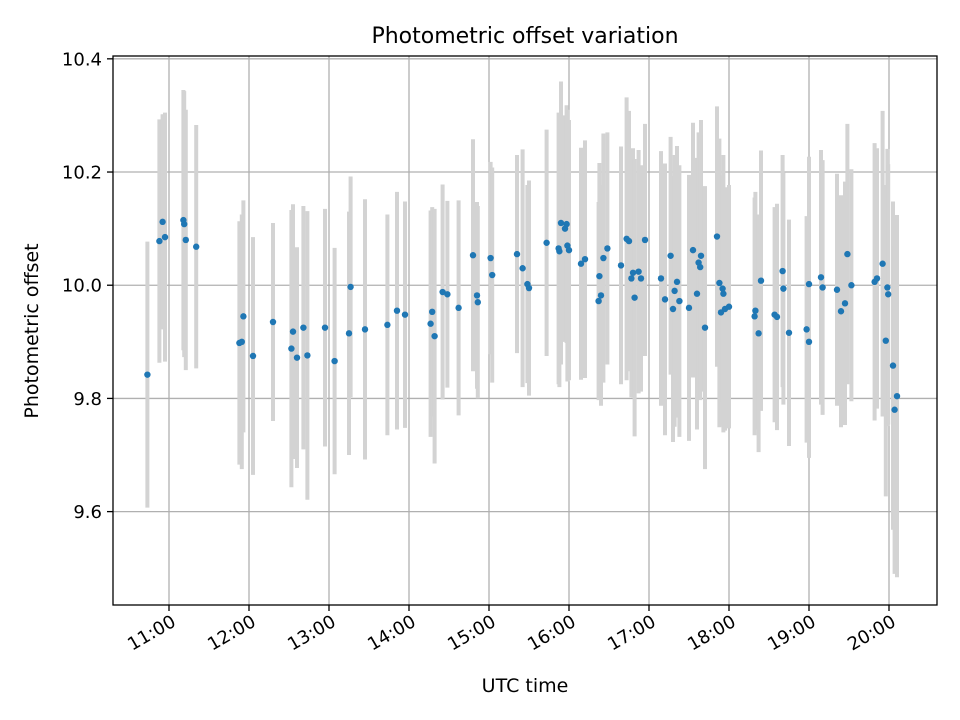  What do you see at coordinates (82, 286) in the screenshot?
I see `y-tick-label: 10.0` at bounding box center [82, 286].